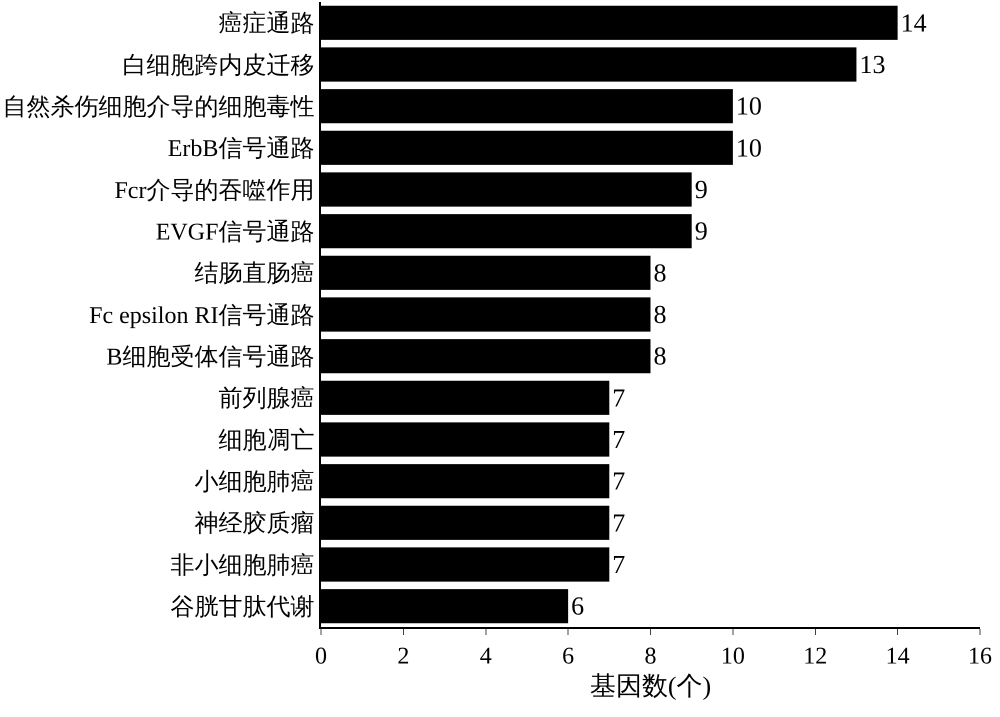 This screenshot has width=1000, height=717. I want to click on y-tick-label: 白细胞跨内皮迁移, so click(218, 65).